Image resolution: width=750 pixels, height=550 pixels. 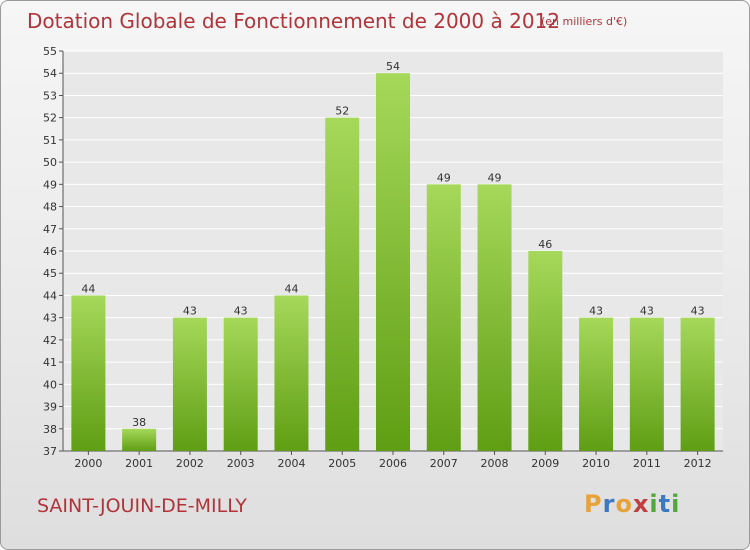 What do you see at coordinates (342, 111) in the screenshot?
I see `data-label: 52` at bounding box center [342, 111].